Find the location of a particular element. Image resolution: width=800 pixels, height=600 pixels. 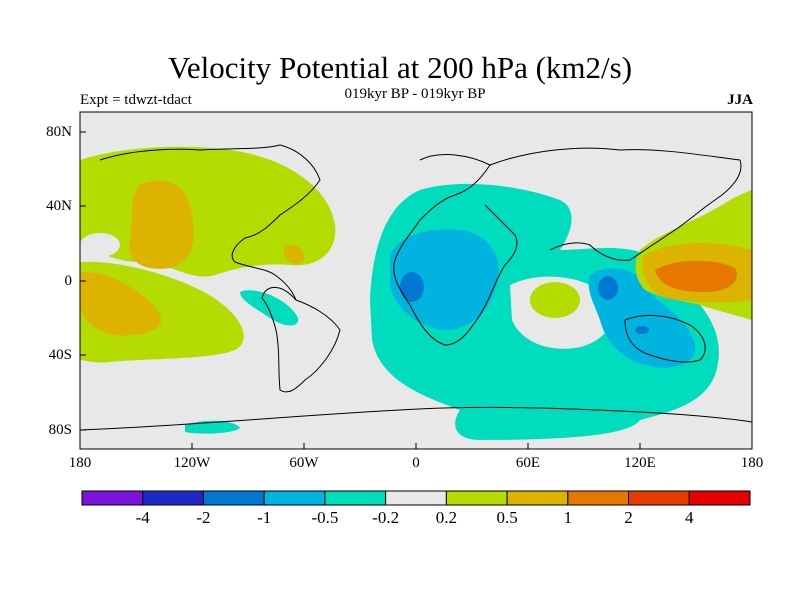

experiment-label: Expt = tdwzt-tdact is located at coordinates (136, 100).